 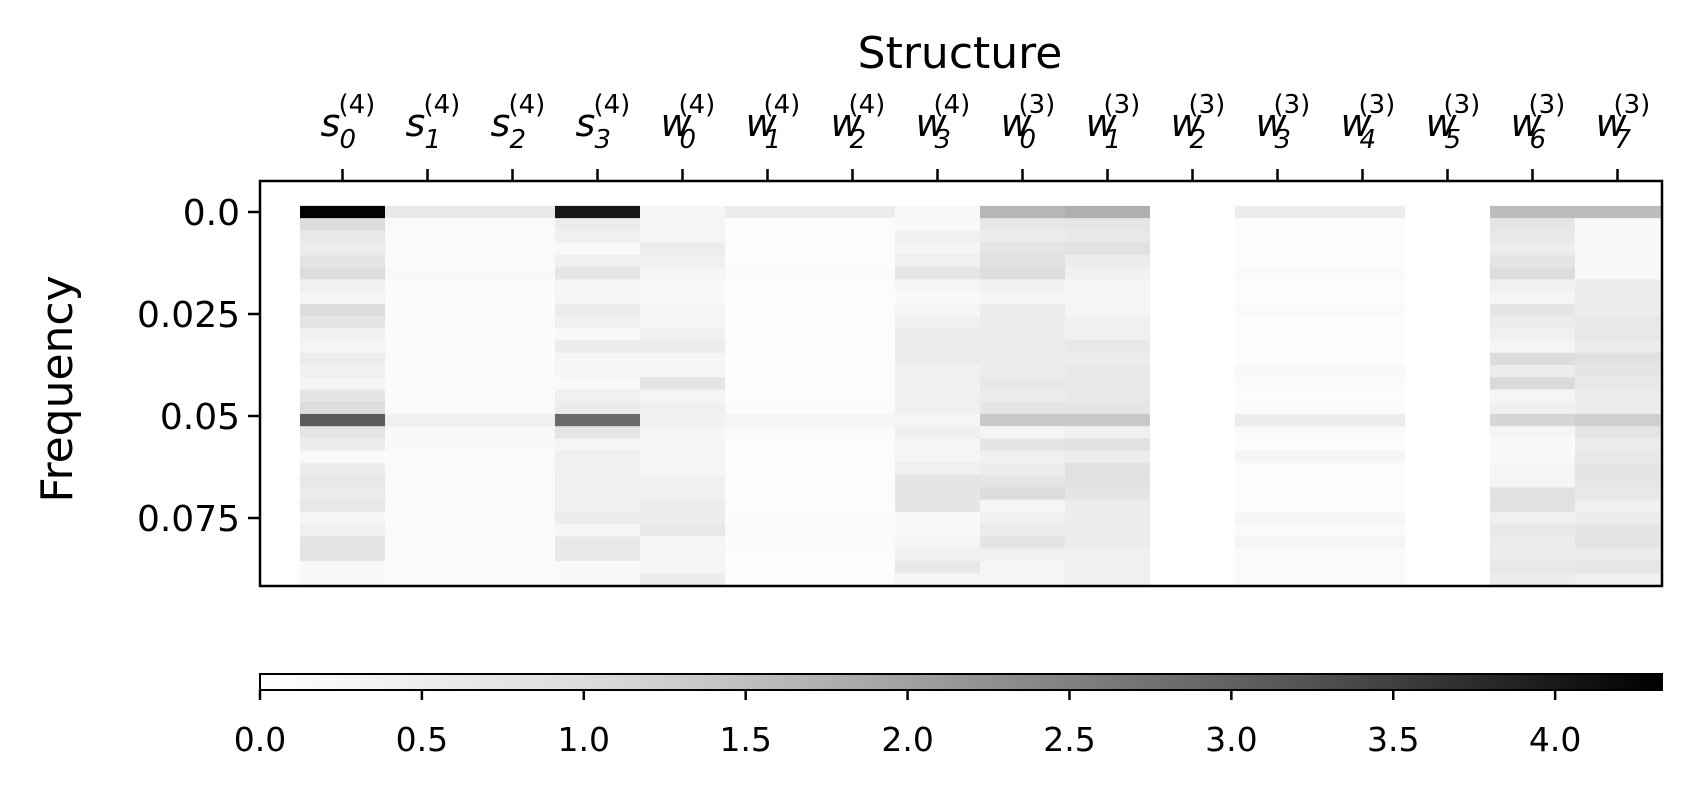 I want to click on y-axis-label: Frequency, so click(x=57, y=388).